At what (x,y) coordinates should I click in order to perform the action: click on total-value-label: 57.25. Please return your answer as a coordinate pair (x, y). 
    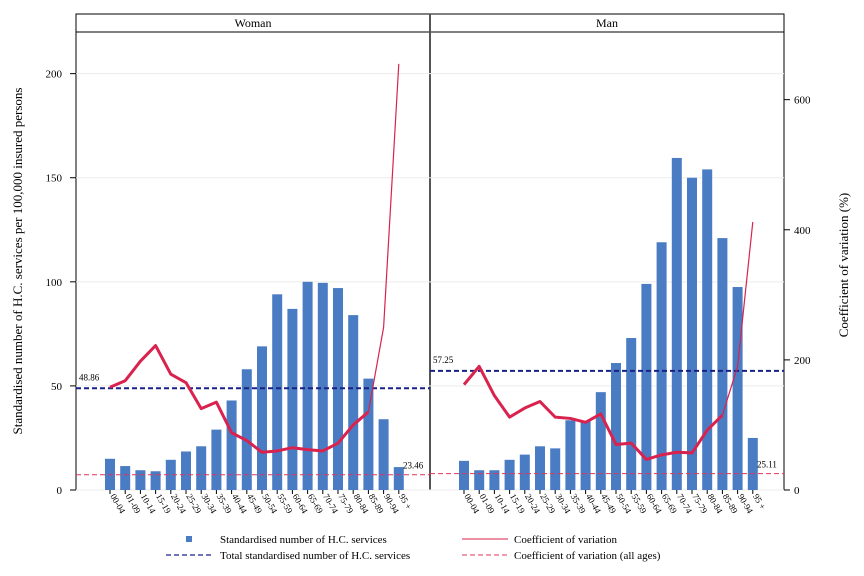
    Looking at the image, I should click on (443, 360).